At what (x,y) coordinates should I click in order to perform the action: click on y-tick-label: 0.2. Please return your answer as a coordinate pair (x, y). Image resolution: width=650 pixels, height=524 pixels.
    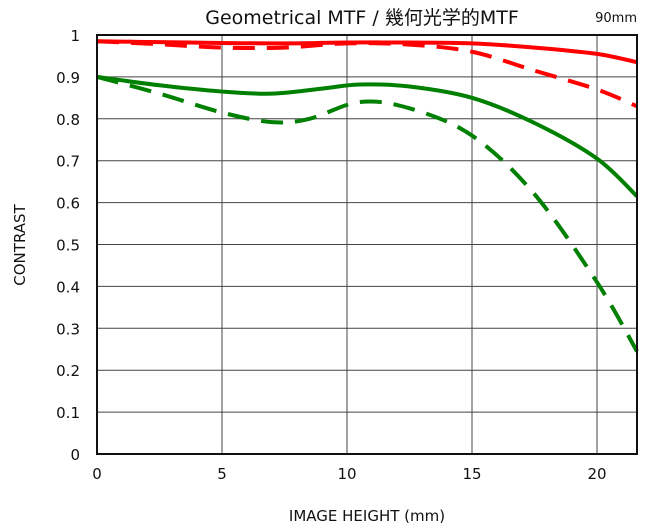
    Looking at the image, I should click on (68, 371).